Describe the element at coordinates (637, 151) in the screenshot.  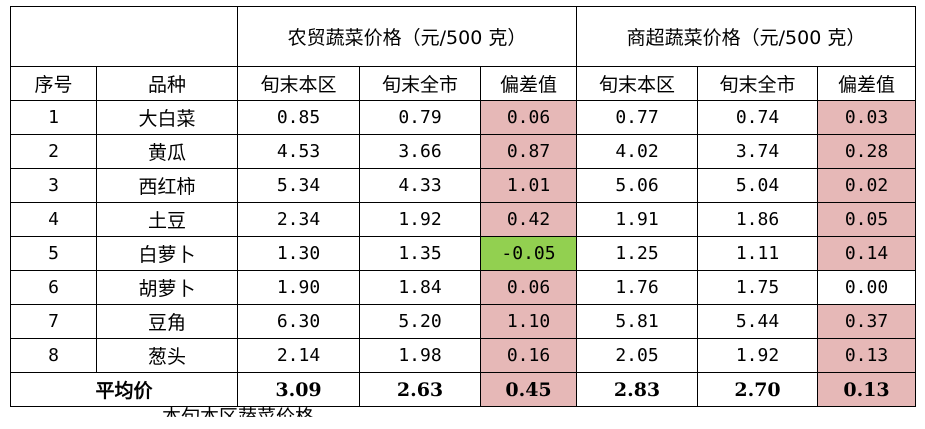
I see `supermarket-local-cell: 4.02` at that location.